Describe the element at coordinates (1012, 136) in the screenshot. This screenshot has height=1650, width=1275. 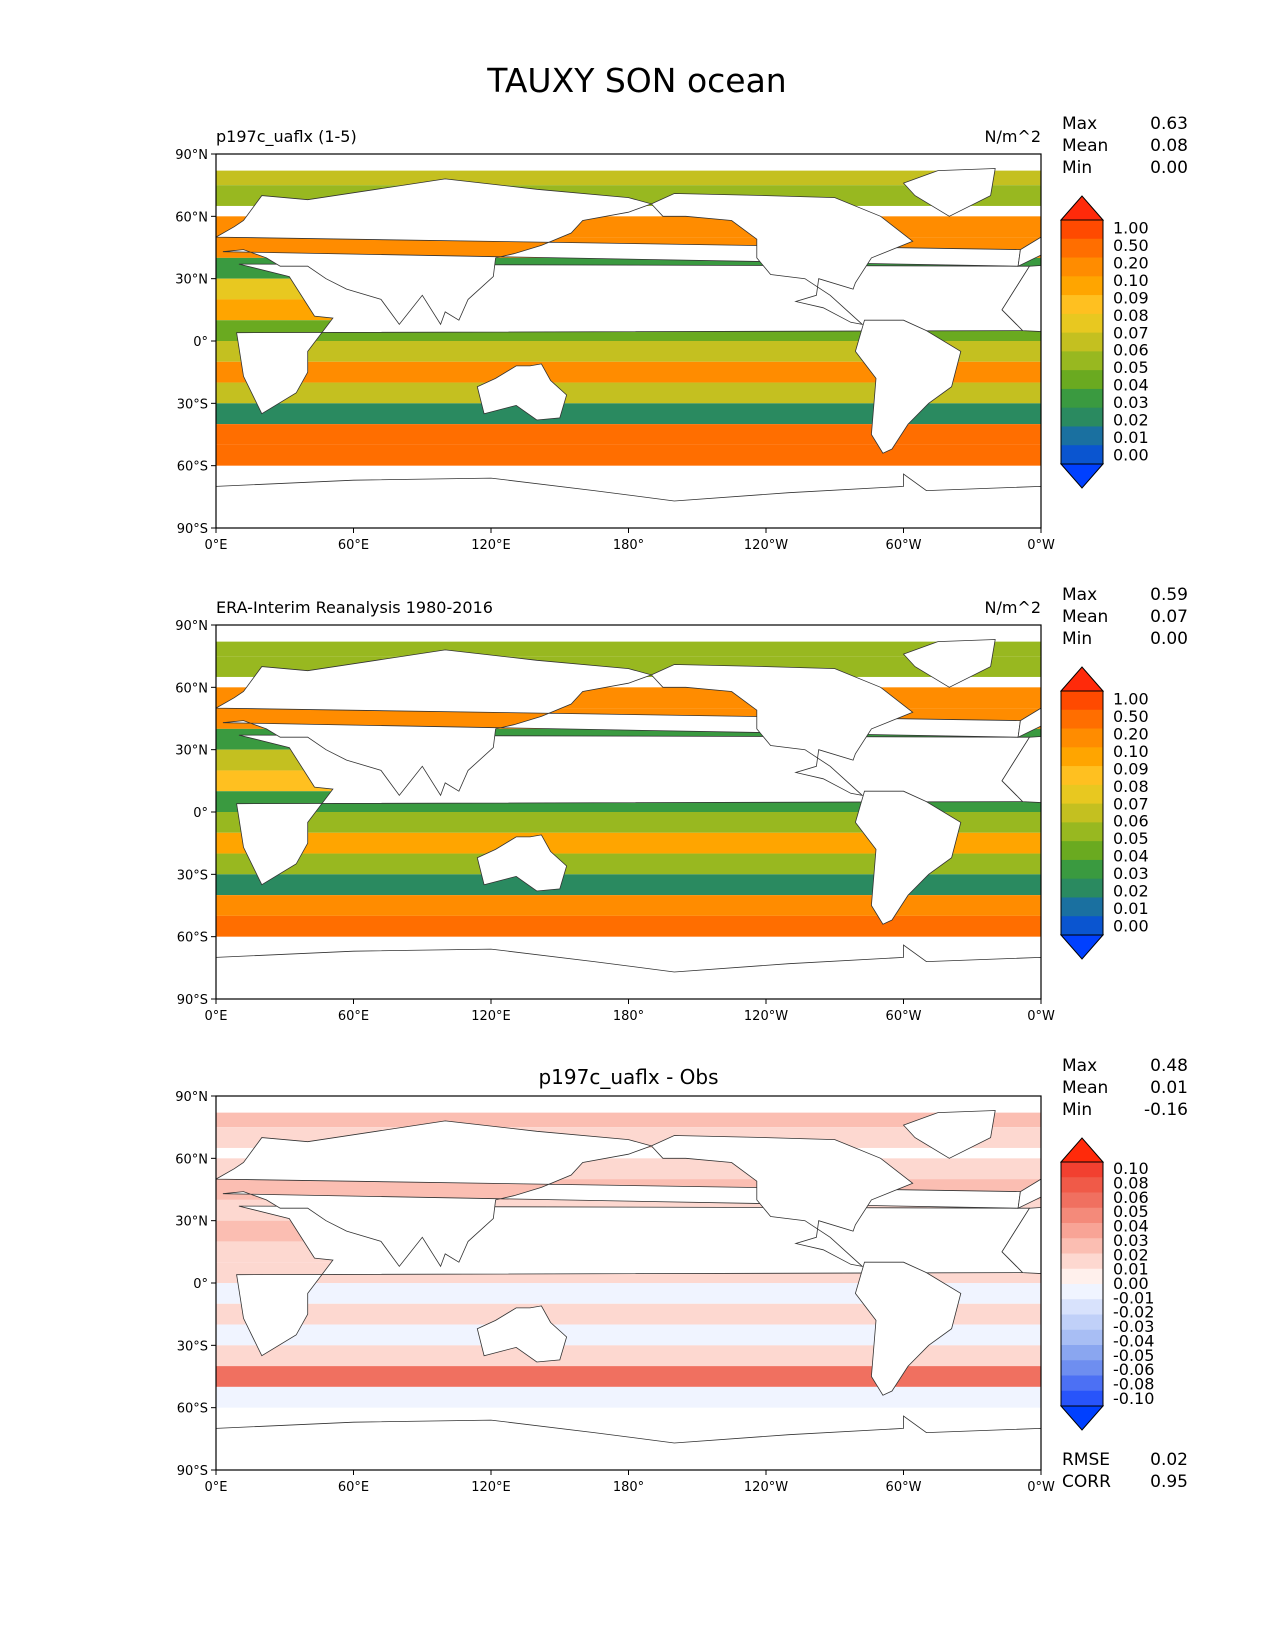
I see `panel-units: N/m^2` at that location.